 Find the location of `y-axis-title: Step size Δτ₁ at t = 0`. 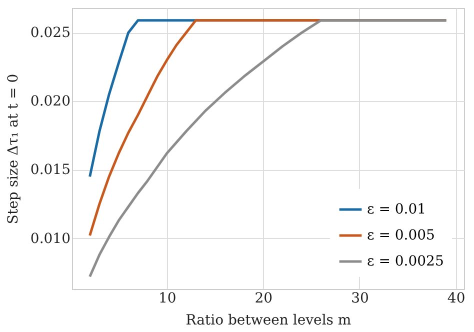

y-axis-title: Step size Δτ₁ at t = 0 is located at coordinates (13, 149).